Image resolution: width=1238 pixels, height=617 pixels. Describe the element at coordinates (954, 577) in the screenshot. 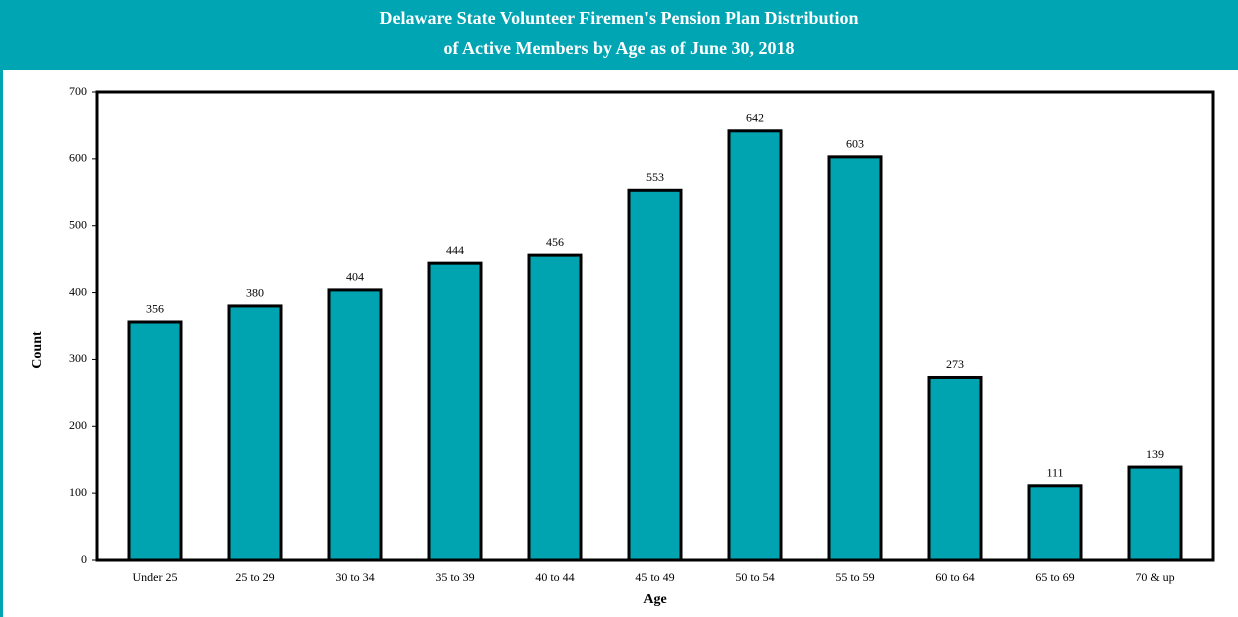

I see `x-tick-label: 60 to 64` at that location.